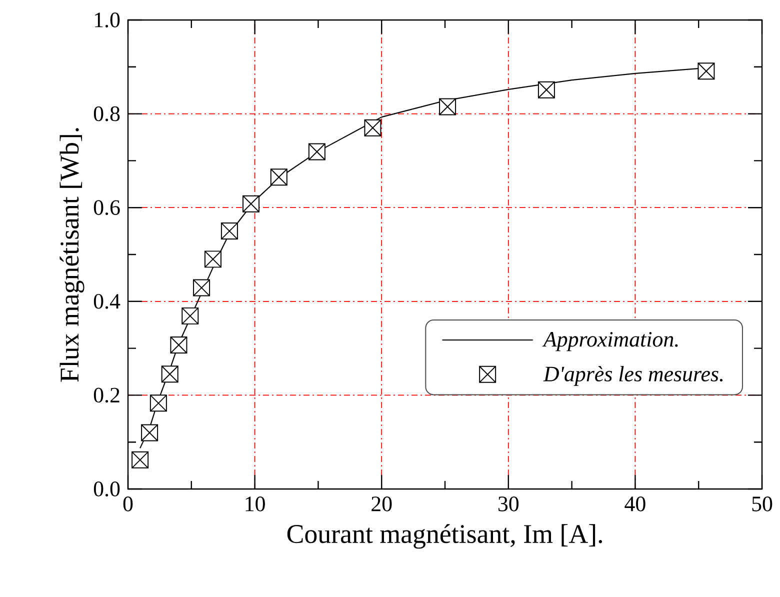 The image size is (780, 597). What do you see at coordinates (72, 255) in the screenshot?
I see `y-axis-title: Flux magnétisant [Wb].` at bounding box center [72, 255].